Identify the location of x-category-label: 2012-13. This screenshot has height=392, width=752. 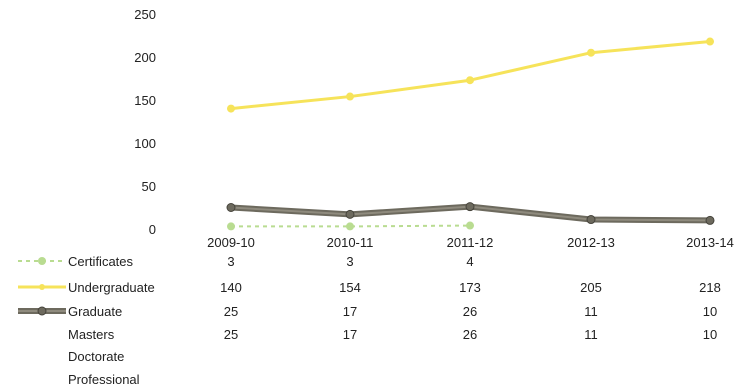
(591, 242).